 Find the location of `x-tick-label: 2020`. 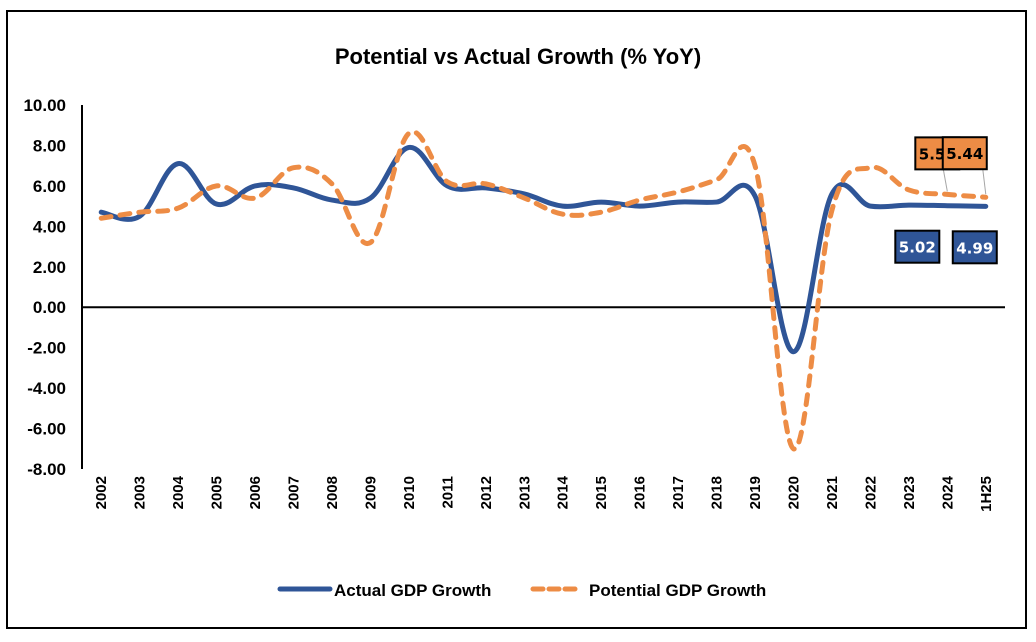

x-tick-label: 2020 is located at coordinates (793, 492).